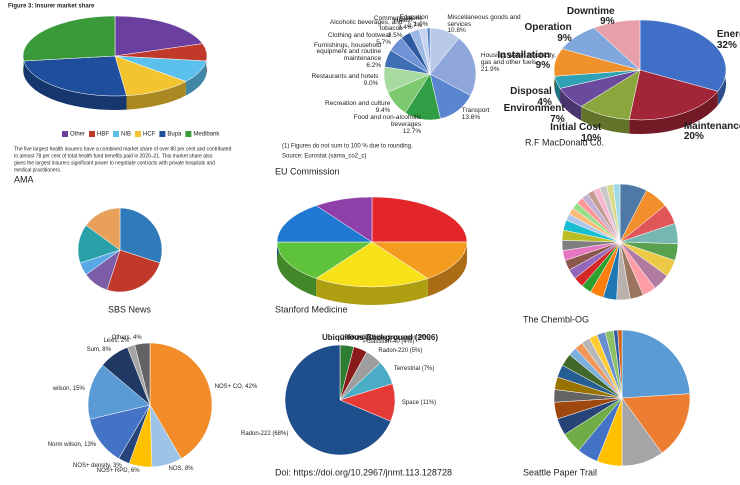 The image size is (740, 485). I want to click on slice-label: wilson, 15%, so click(49, 390).